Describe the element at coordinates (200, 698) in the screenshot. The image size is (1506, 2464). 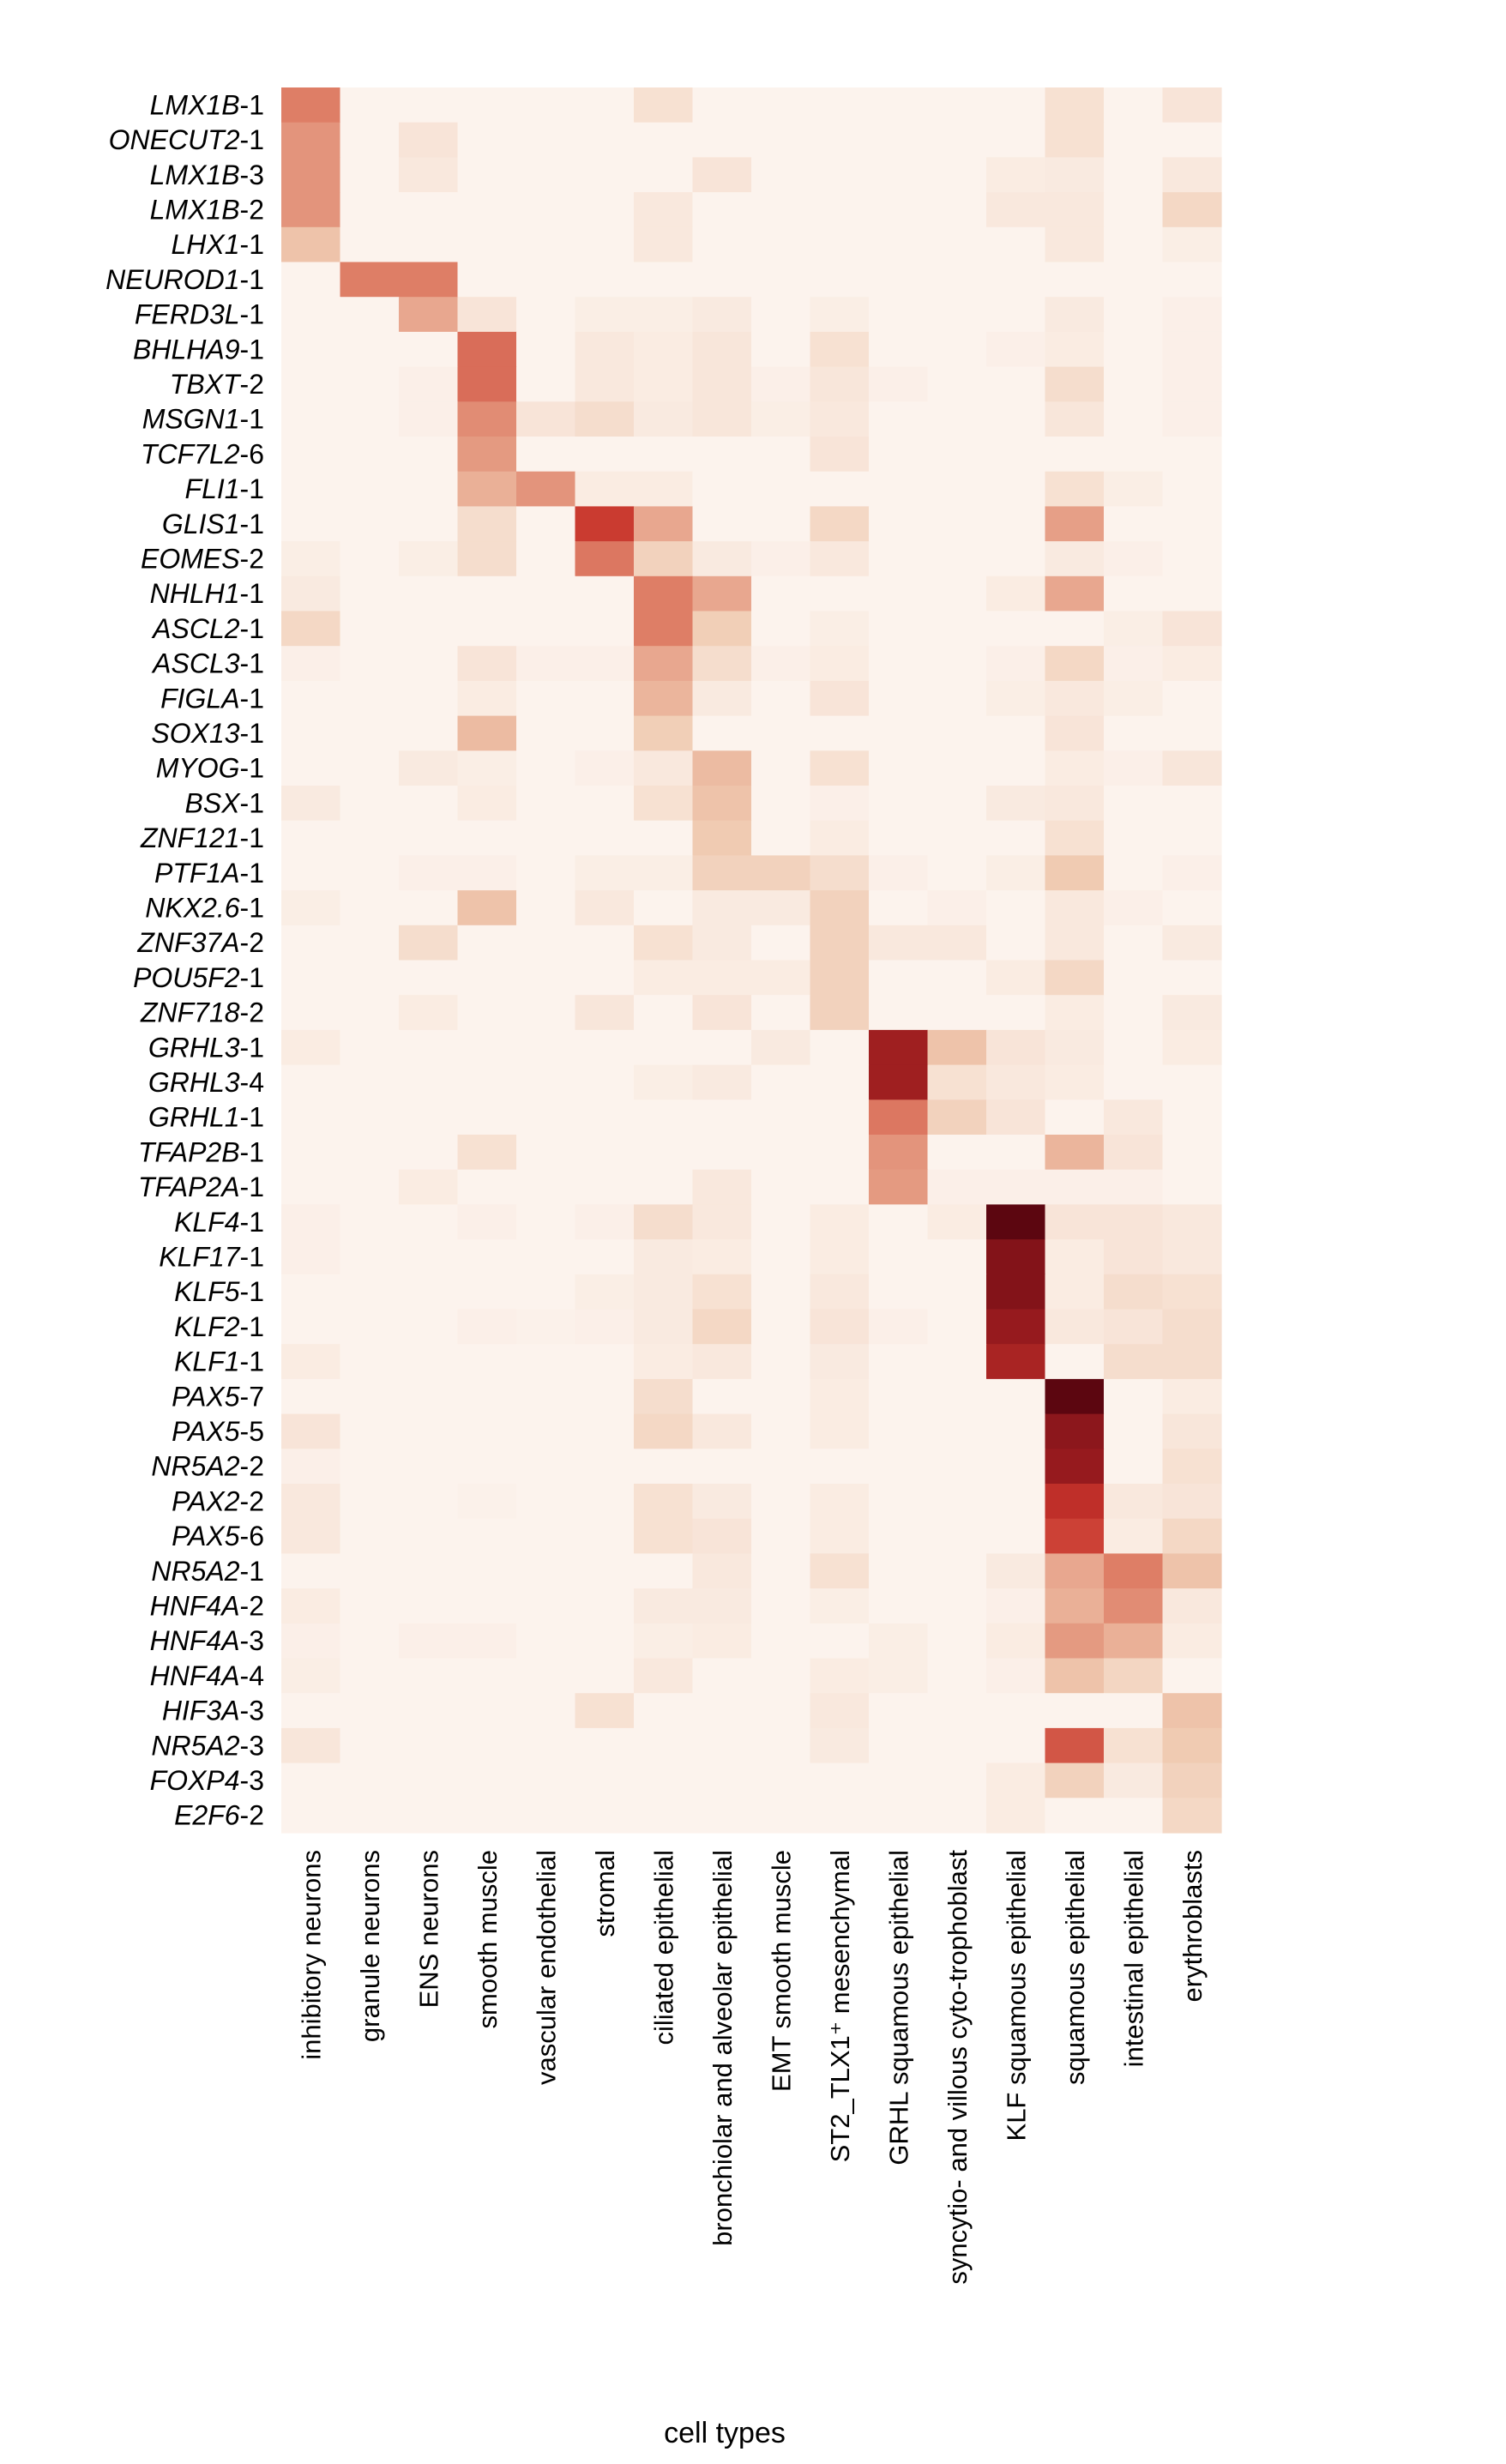
I see `row-label-gene: FIGLA` at that location.